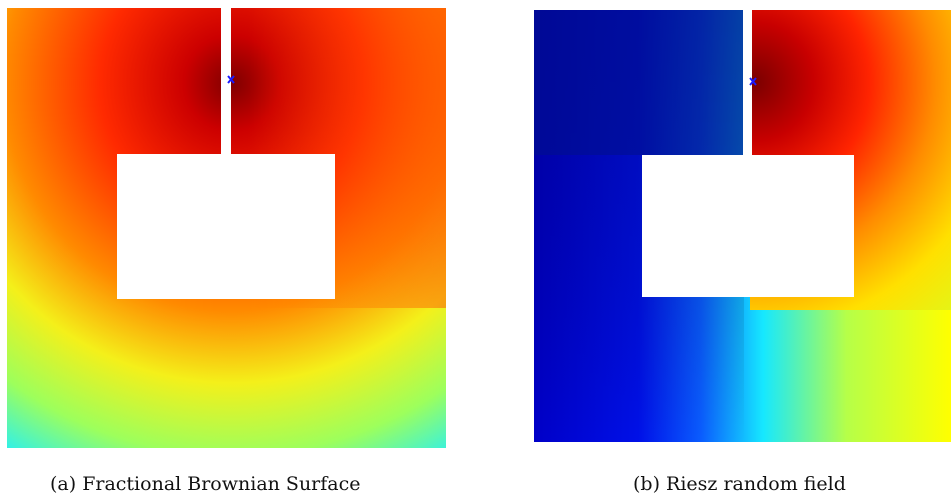 Image resolution: width=951 pixels, height=501 pixels. I want to click on caption-riesz-random-field: (b) Riesz random field, so click(739, 484).